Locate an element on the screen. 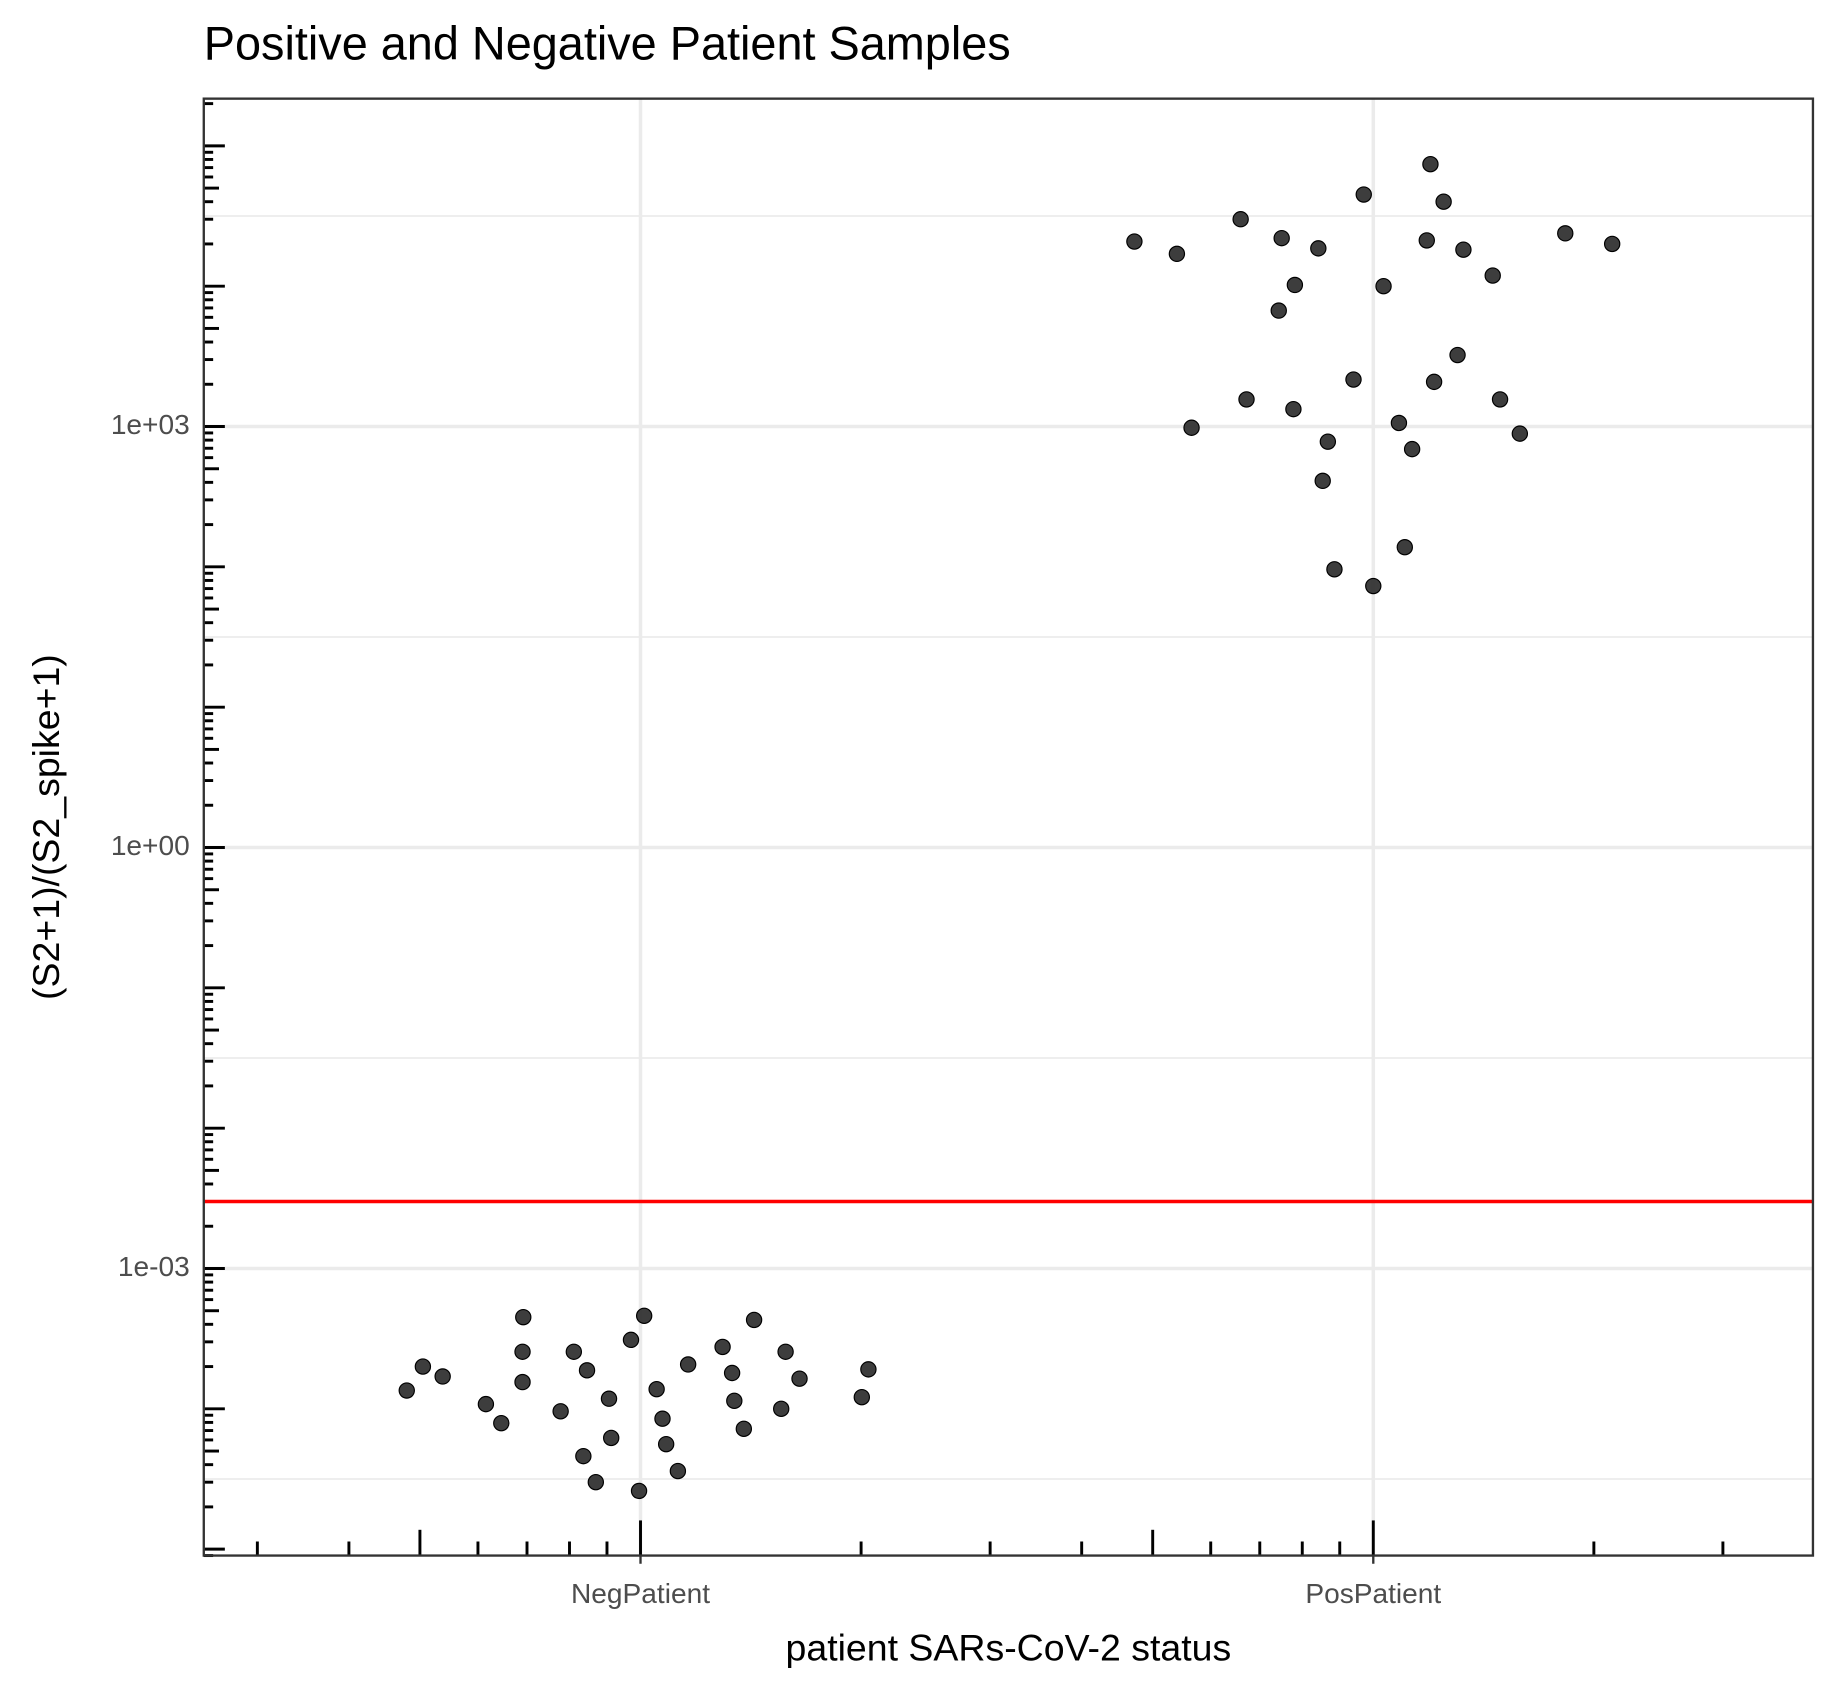 The width and height of the screenshot is (1827, 1687). x-tick-label: NegPatient is located at coordinates (640, 1593).